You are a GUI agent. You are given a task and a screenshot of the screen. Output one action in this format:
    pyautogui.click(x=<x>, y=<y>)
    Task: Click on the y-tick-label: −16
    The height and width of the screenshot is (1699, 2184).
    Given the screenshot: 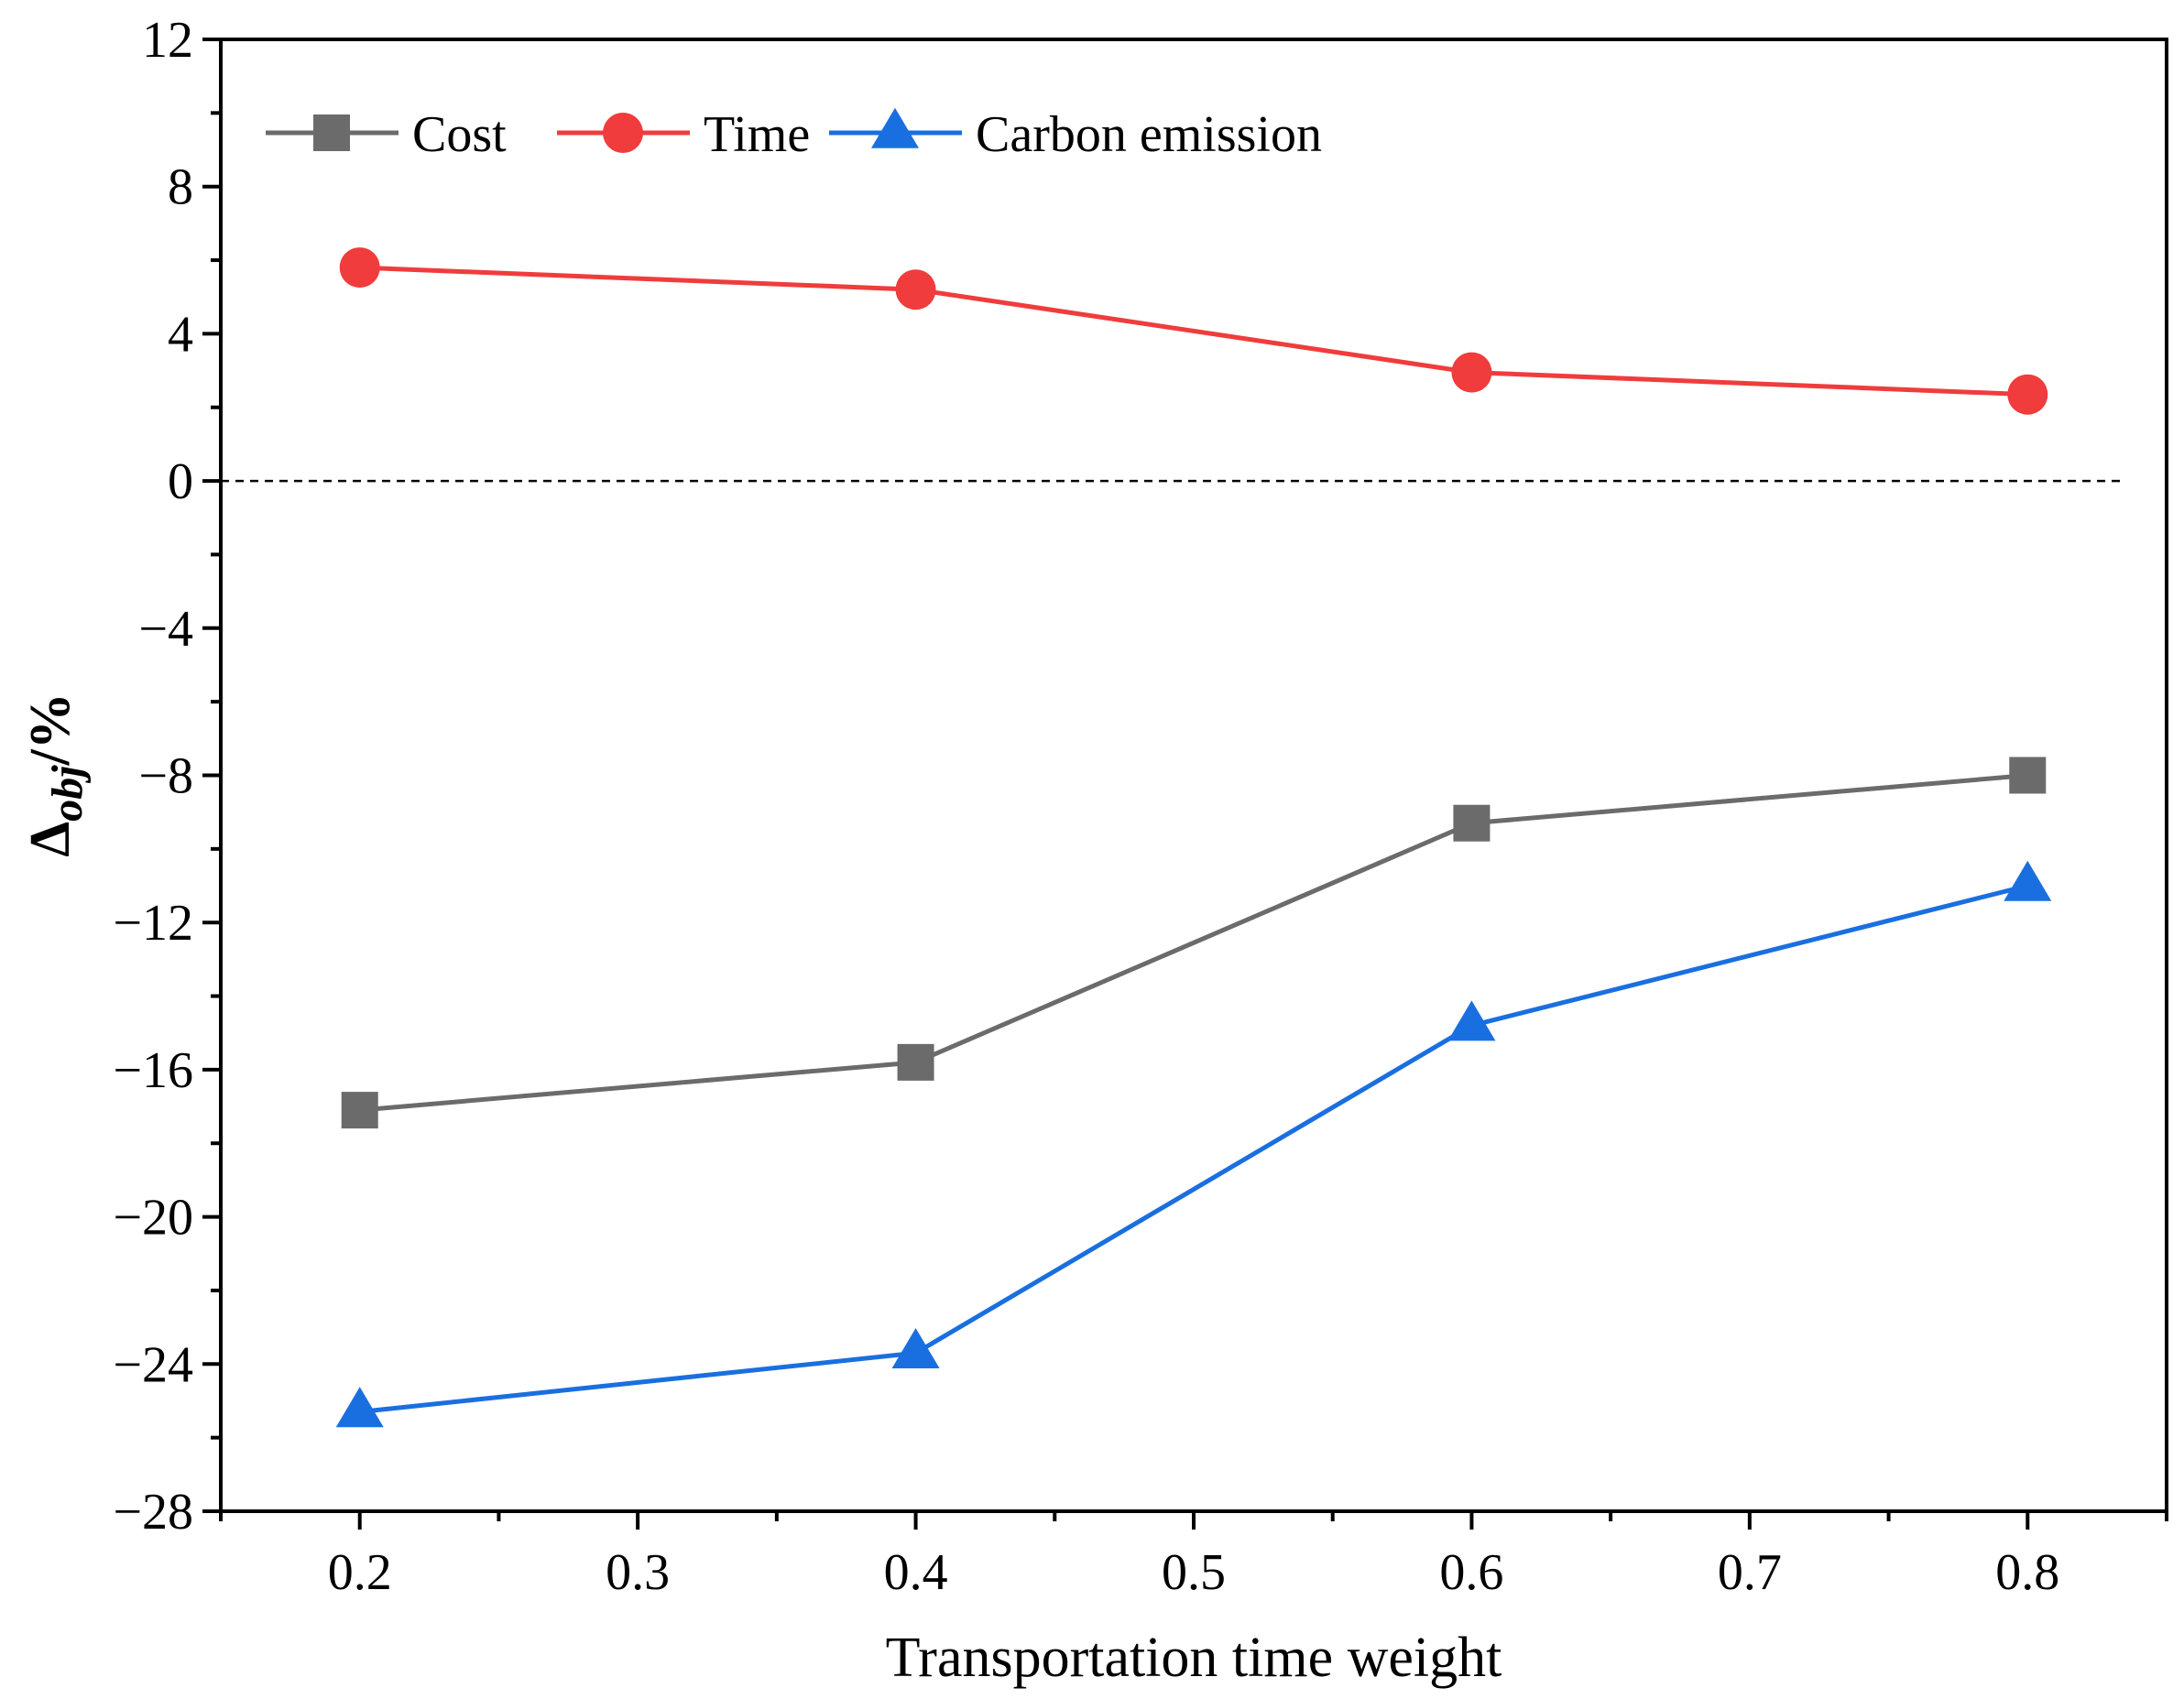 What is the action you would take?
    pyautogui.click(x=153, y=1070)
    